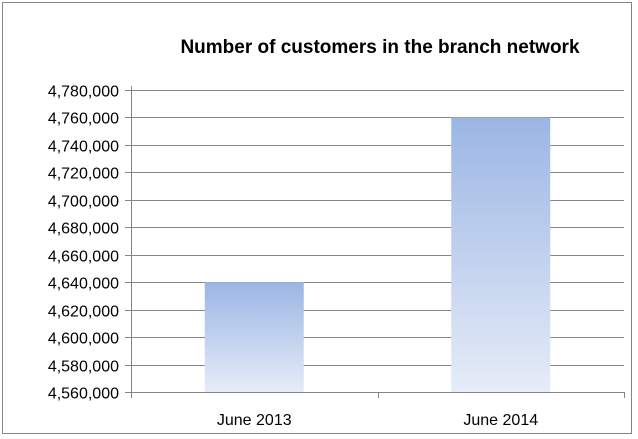  What do you see at coordinates (501, 255) in the screenshot?
I see `bar-june-2014` at bounding box center [501, 255].